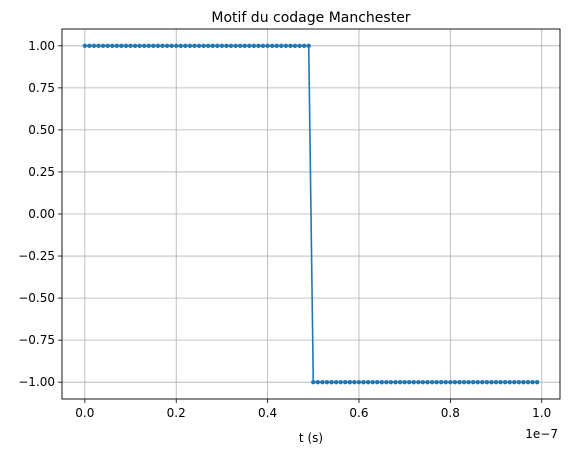  I want to click on x-tick-label: 1.0, so click(541, 413).